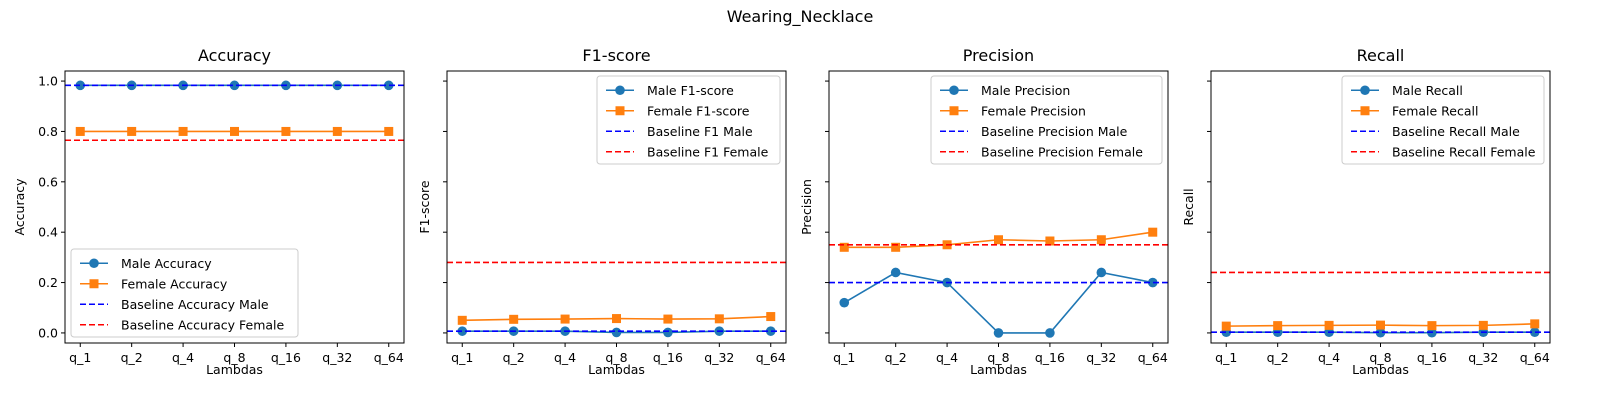  What do you see at coordinates (1025, 90) in the screenshot?
I see `legend-label: Male Precision` at bounding box center [1025, 90].